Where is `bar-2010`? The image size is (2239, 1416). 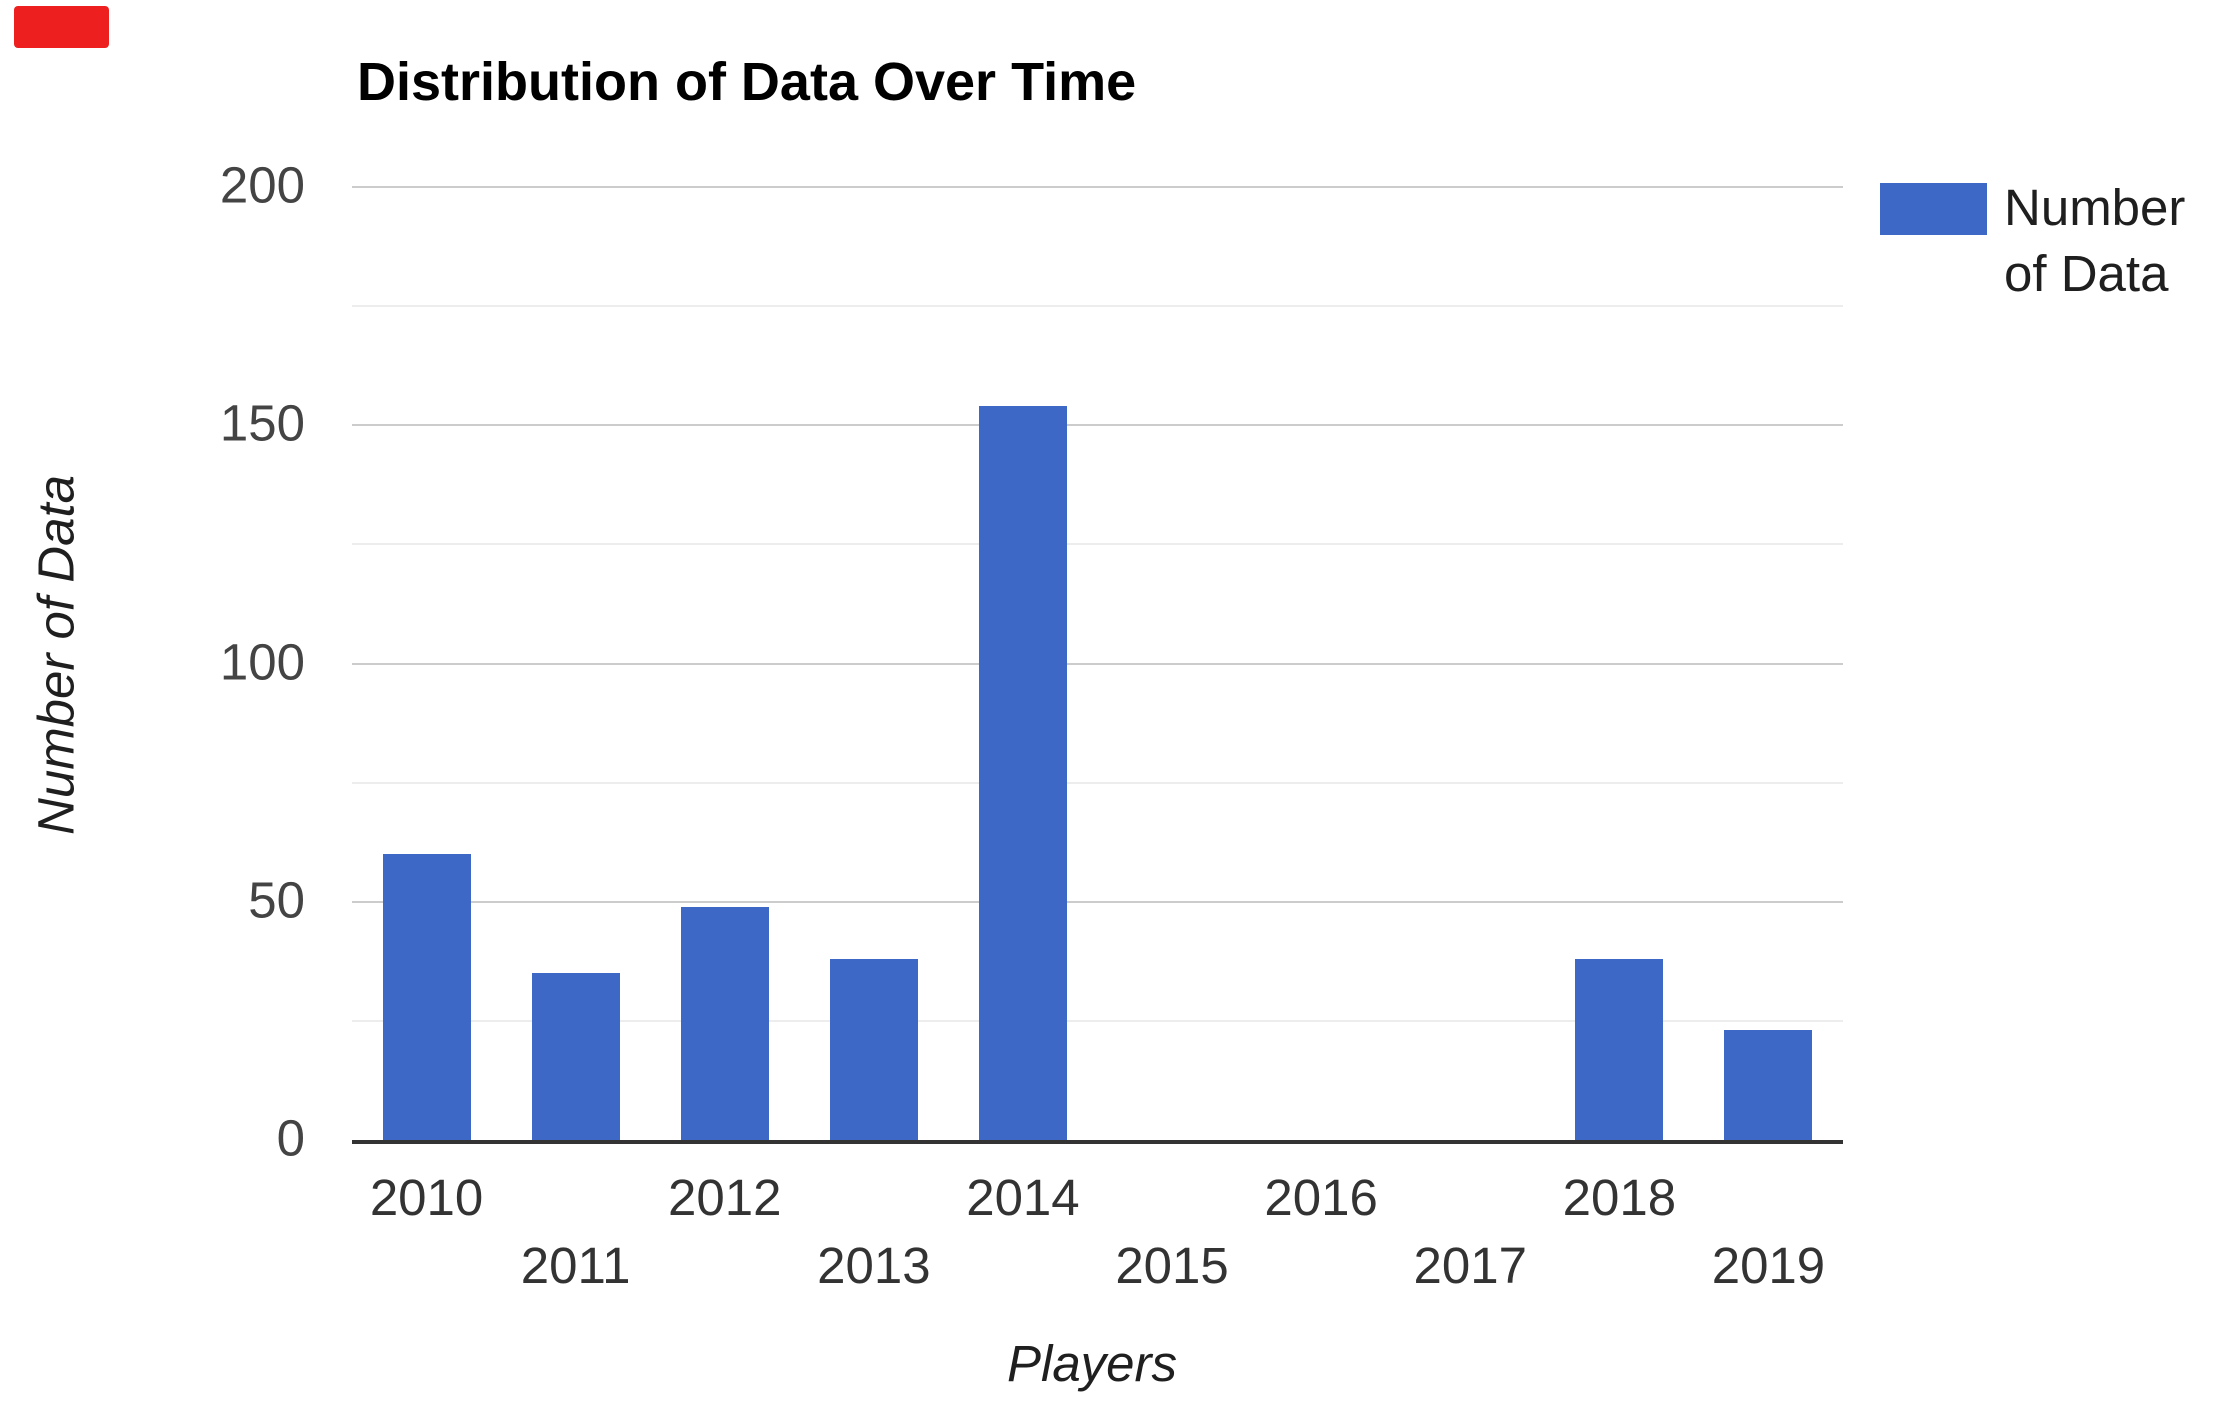 bar-2010 is located at coordinates (426, 997).